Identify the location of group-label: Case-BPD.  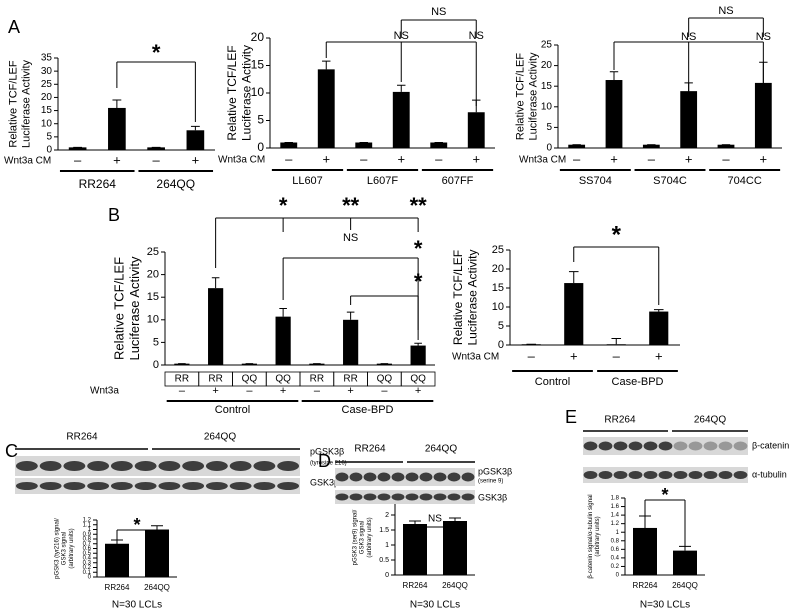
(638, 382).